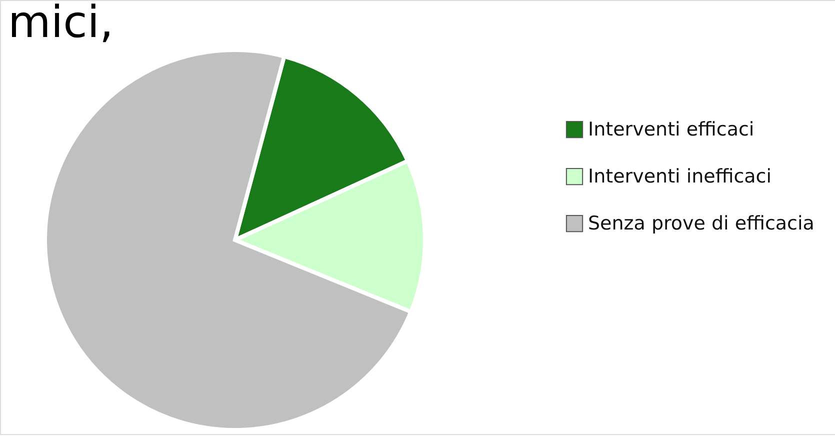 The image size is (835, 436). Describe the element at coordinates (680, 177) in the screenshot. I see `legend-label: Interventi inefficaci` at that location.